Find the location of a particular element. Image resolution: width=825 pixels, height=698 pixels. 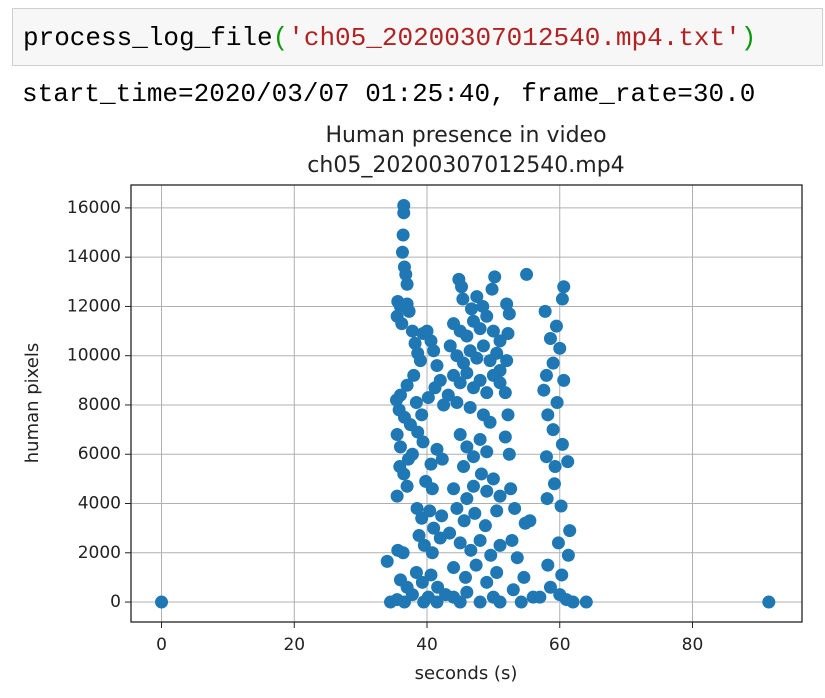

x-axis-label: seconds (s) is located at coordinates (466, 673).